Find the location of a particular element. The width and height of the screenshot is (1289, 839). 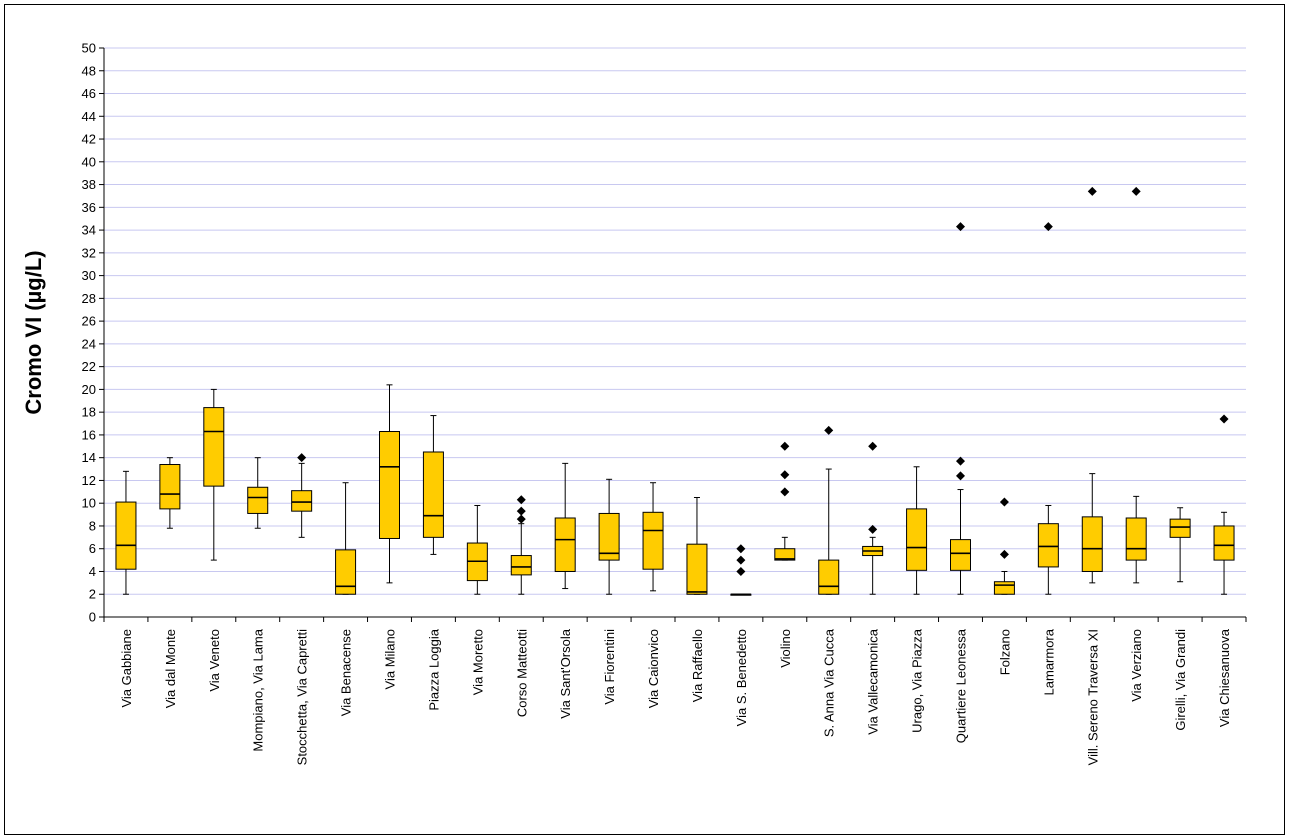

category-label: Via S. Benedetto is located at coordinates (741, 677).